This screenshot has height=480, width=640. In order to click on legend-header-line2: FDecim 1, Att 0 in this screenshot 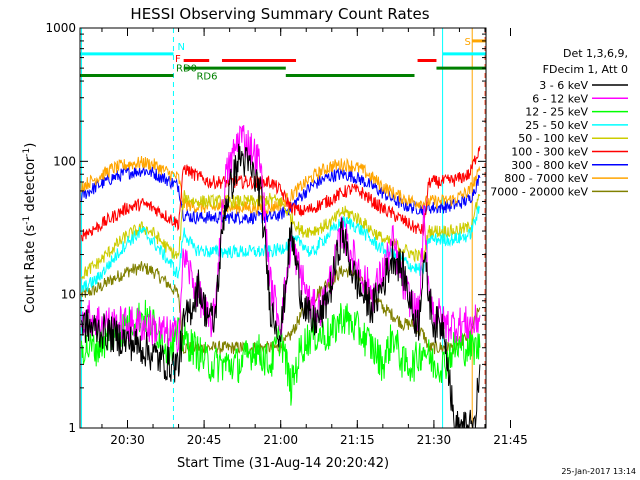, I will do `click(585, 69)`.